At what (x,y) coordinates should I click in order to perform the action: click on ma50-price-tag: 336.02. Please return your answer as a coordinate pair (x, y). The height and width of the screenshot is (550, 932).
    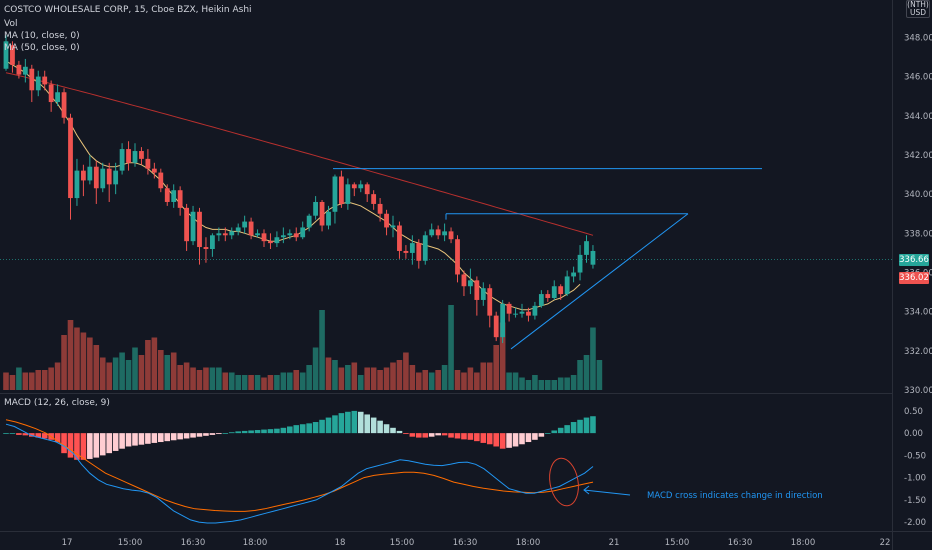
    Looking at the image, I should click on (914, 278).